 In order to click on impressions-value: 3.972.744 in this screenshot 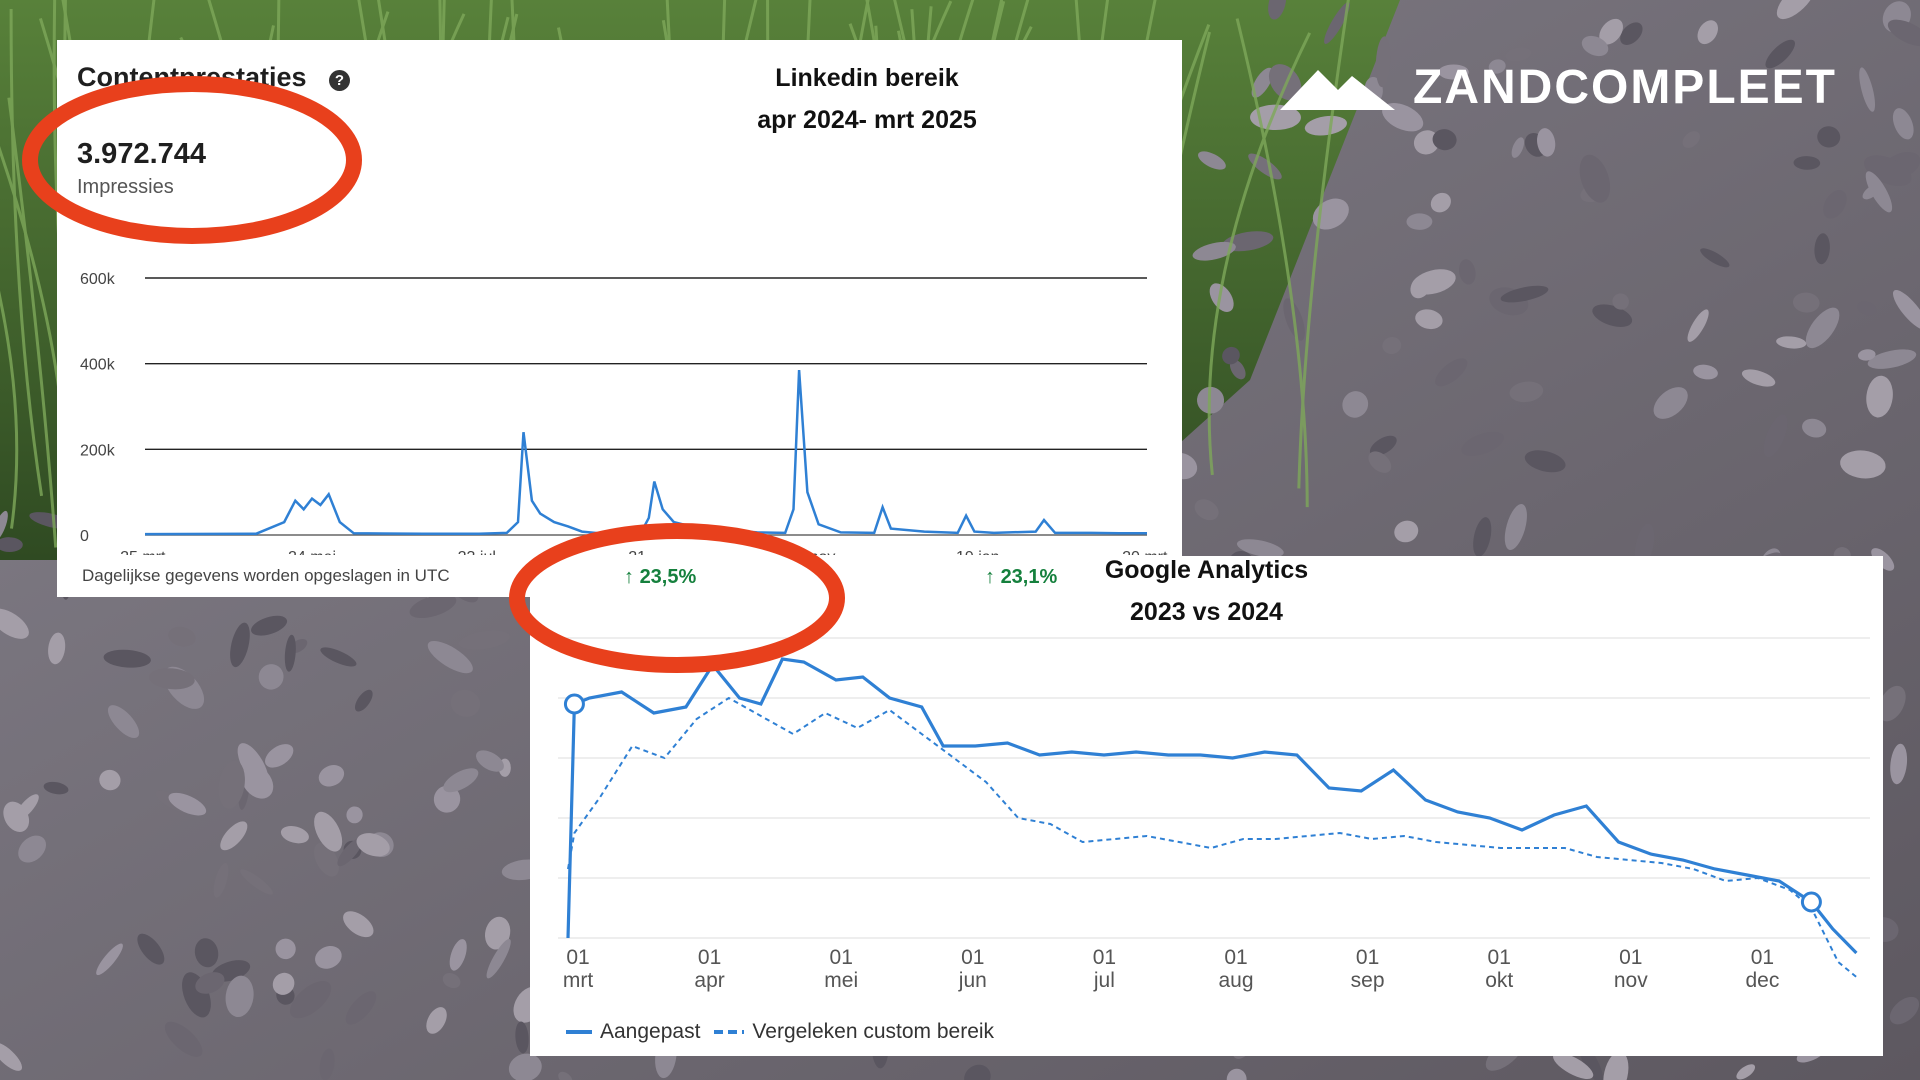, I will do `click(142, 154)`.